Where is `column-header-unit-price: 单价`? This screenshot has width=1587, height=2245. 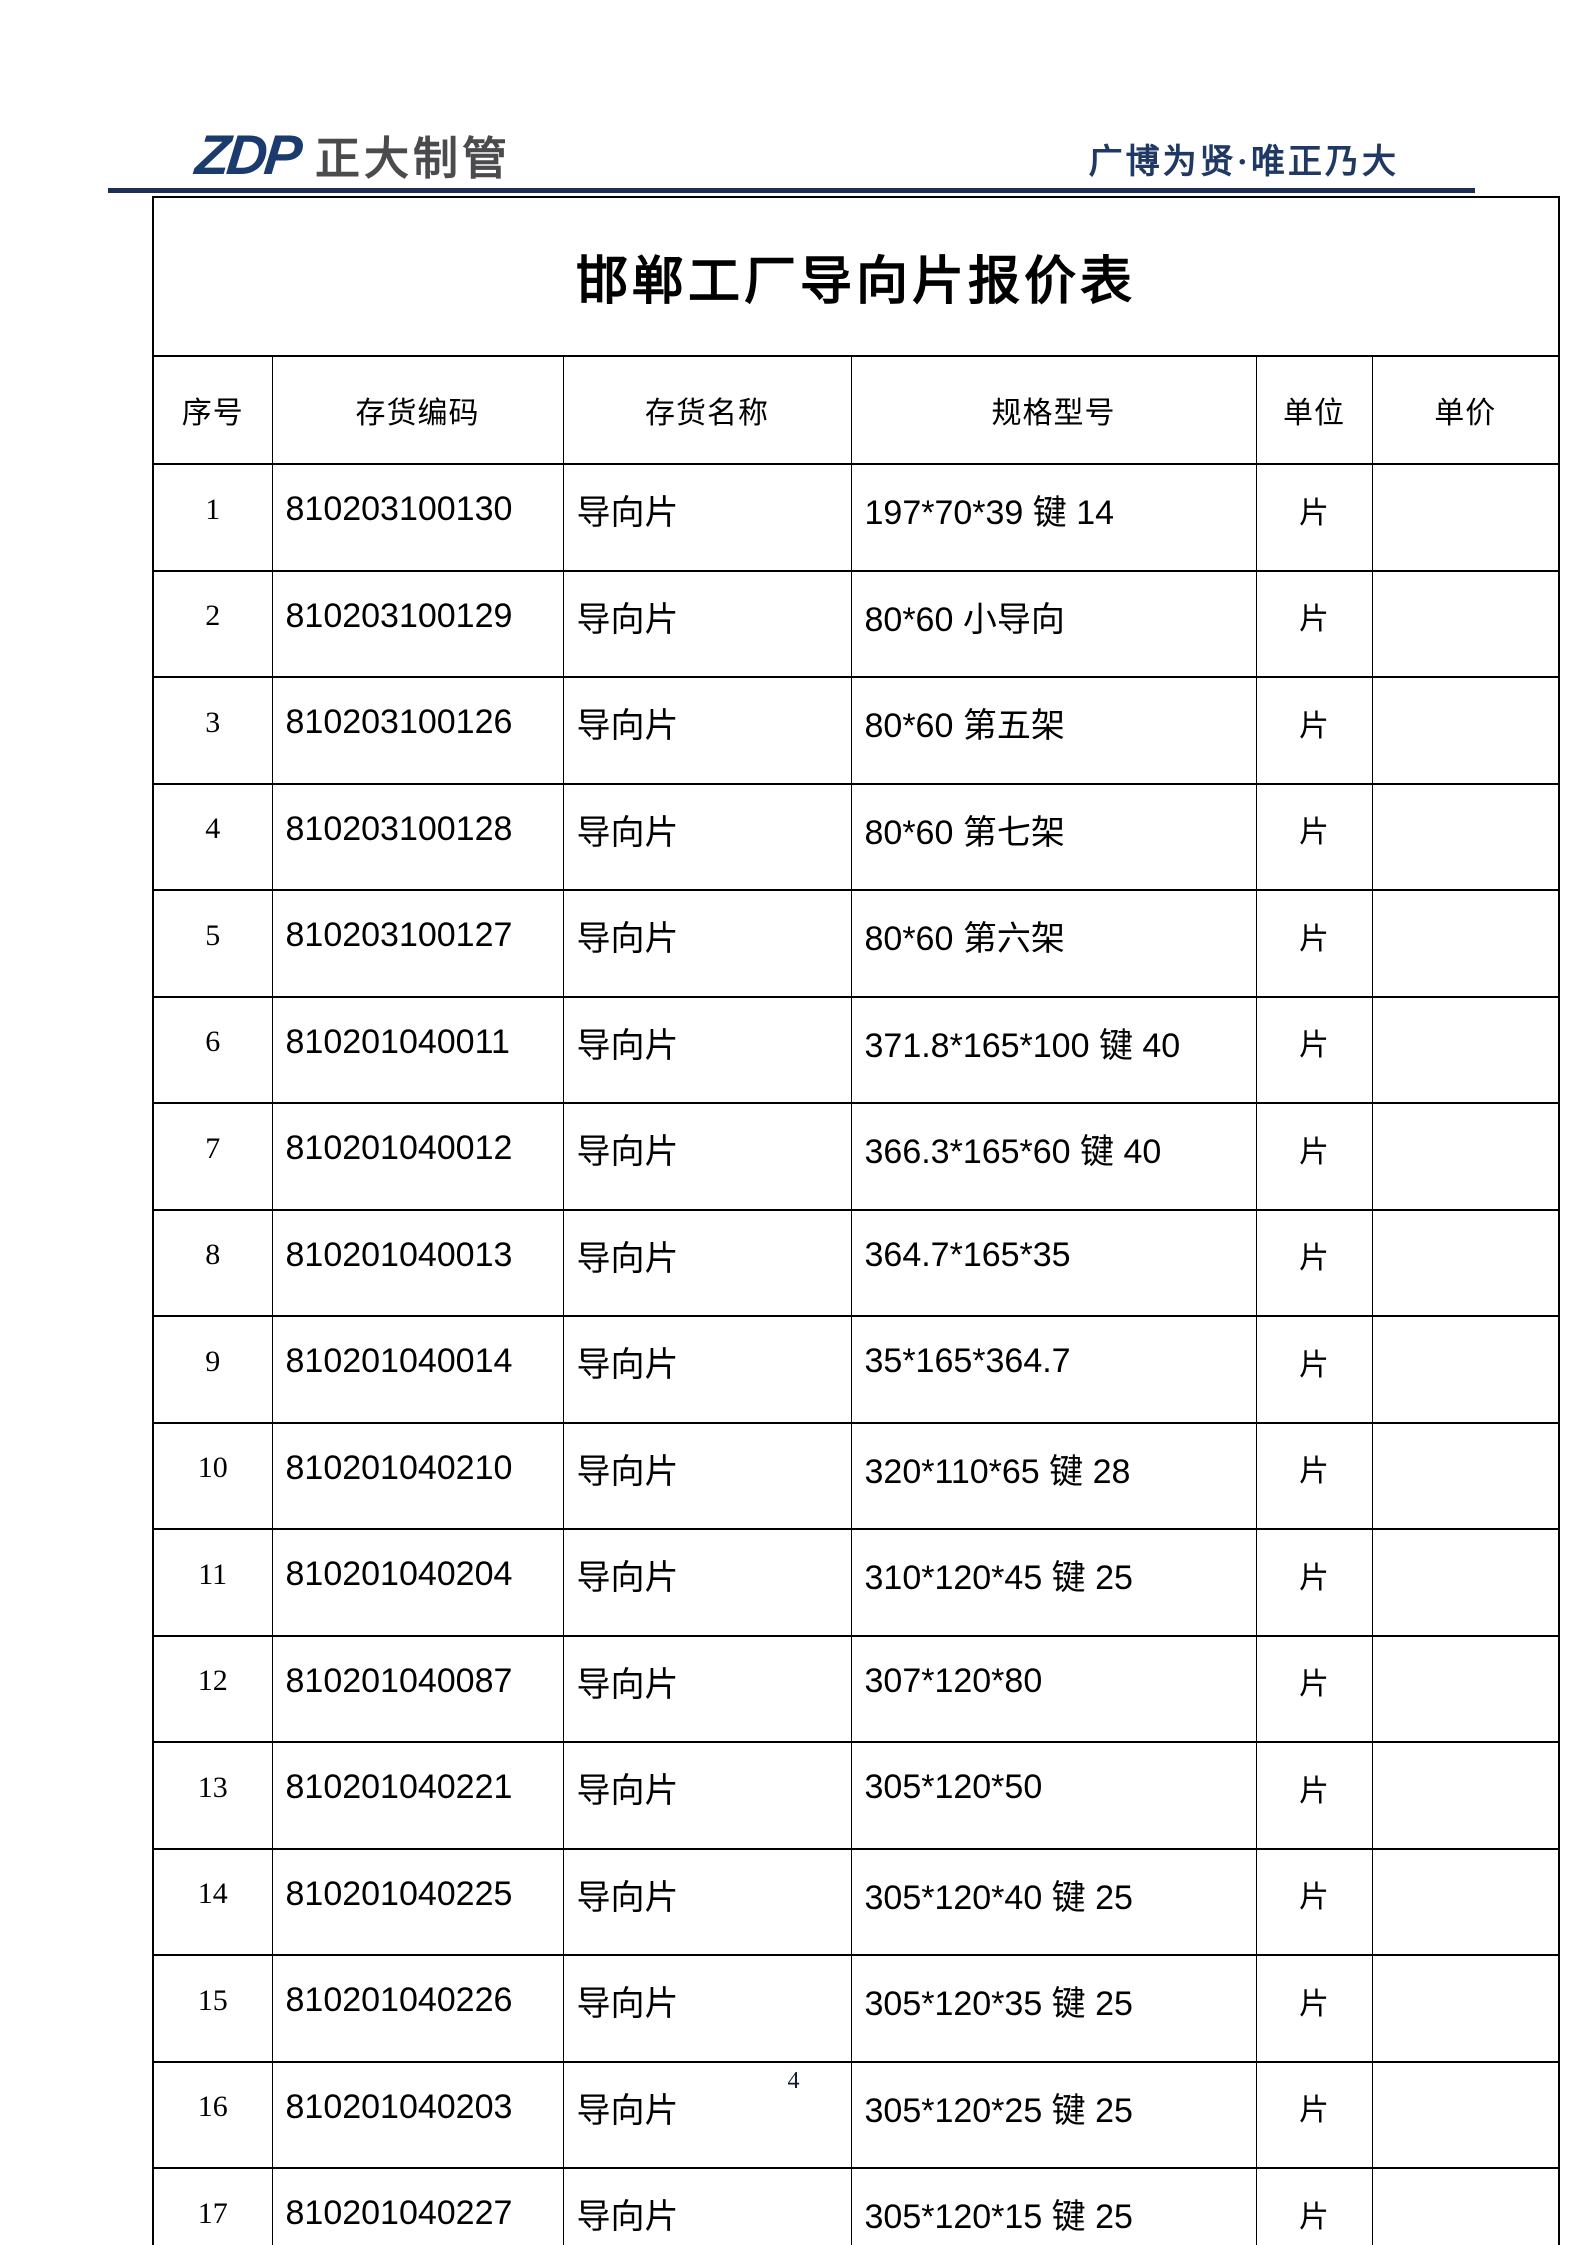
column-header-unit-price: 单价 is located at coordinates (1465, 410).